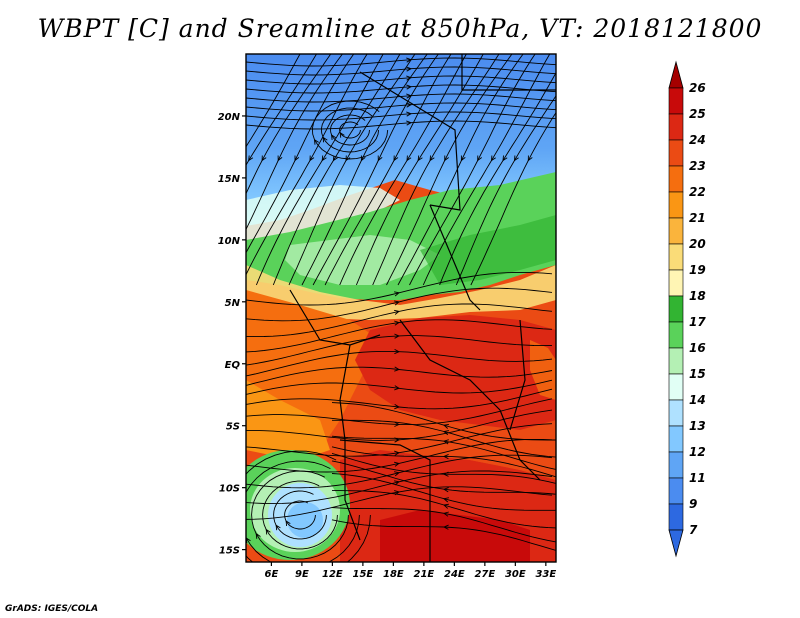 The image size is (800, 618). What do you see at coordinates (229, 489) in the screenshot?
I see `lat-tick-label: 10S` at bounding box center [229, 489].